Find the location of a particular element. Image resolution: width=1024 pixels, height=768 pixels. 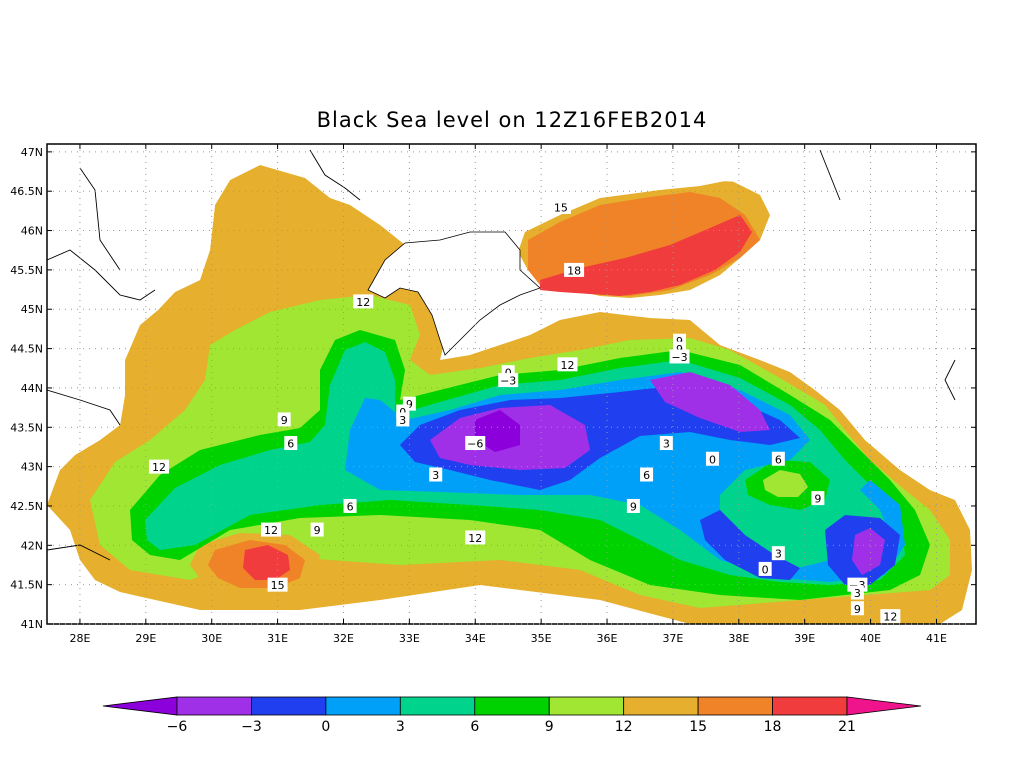

contour-label: 18 is located at coordinates (574, 269).